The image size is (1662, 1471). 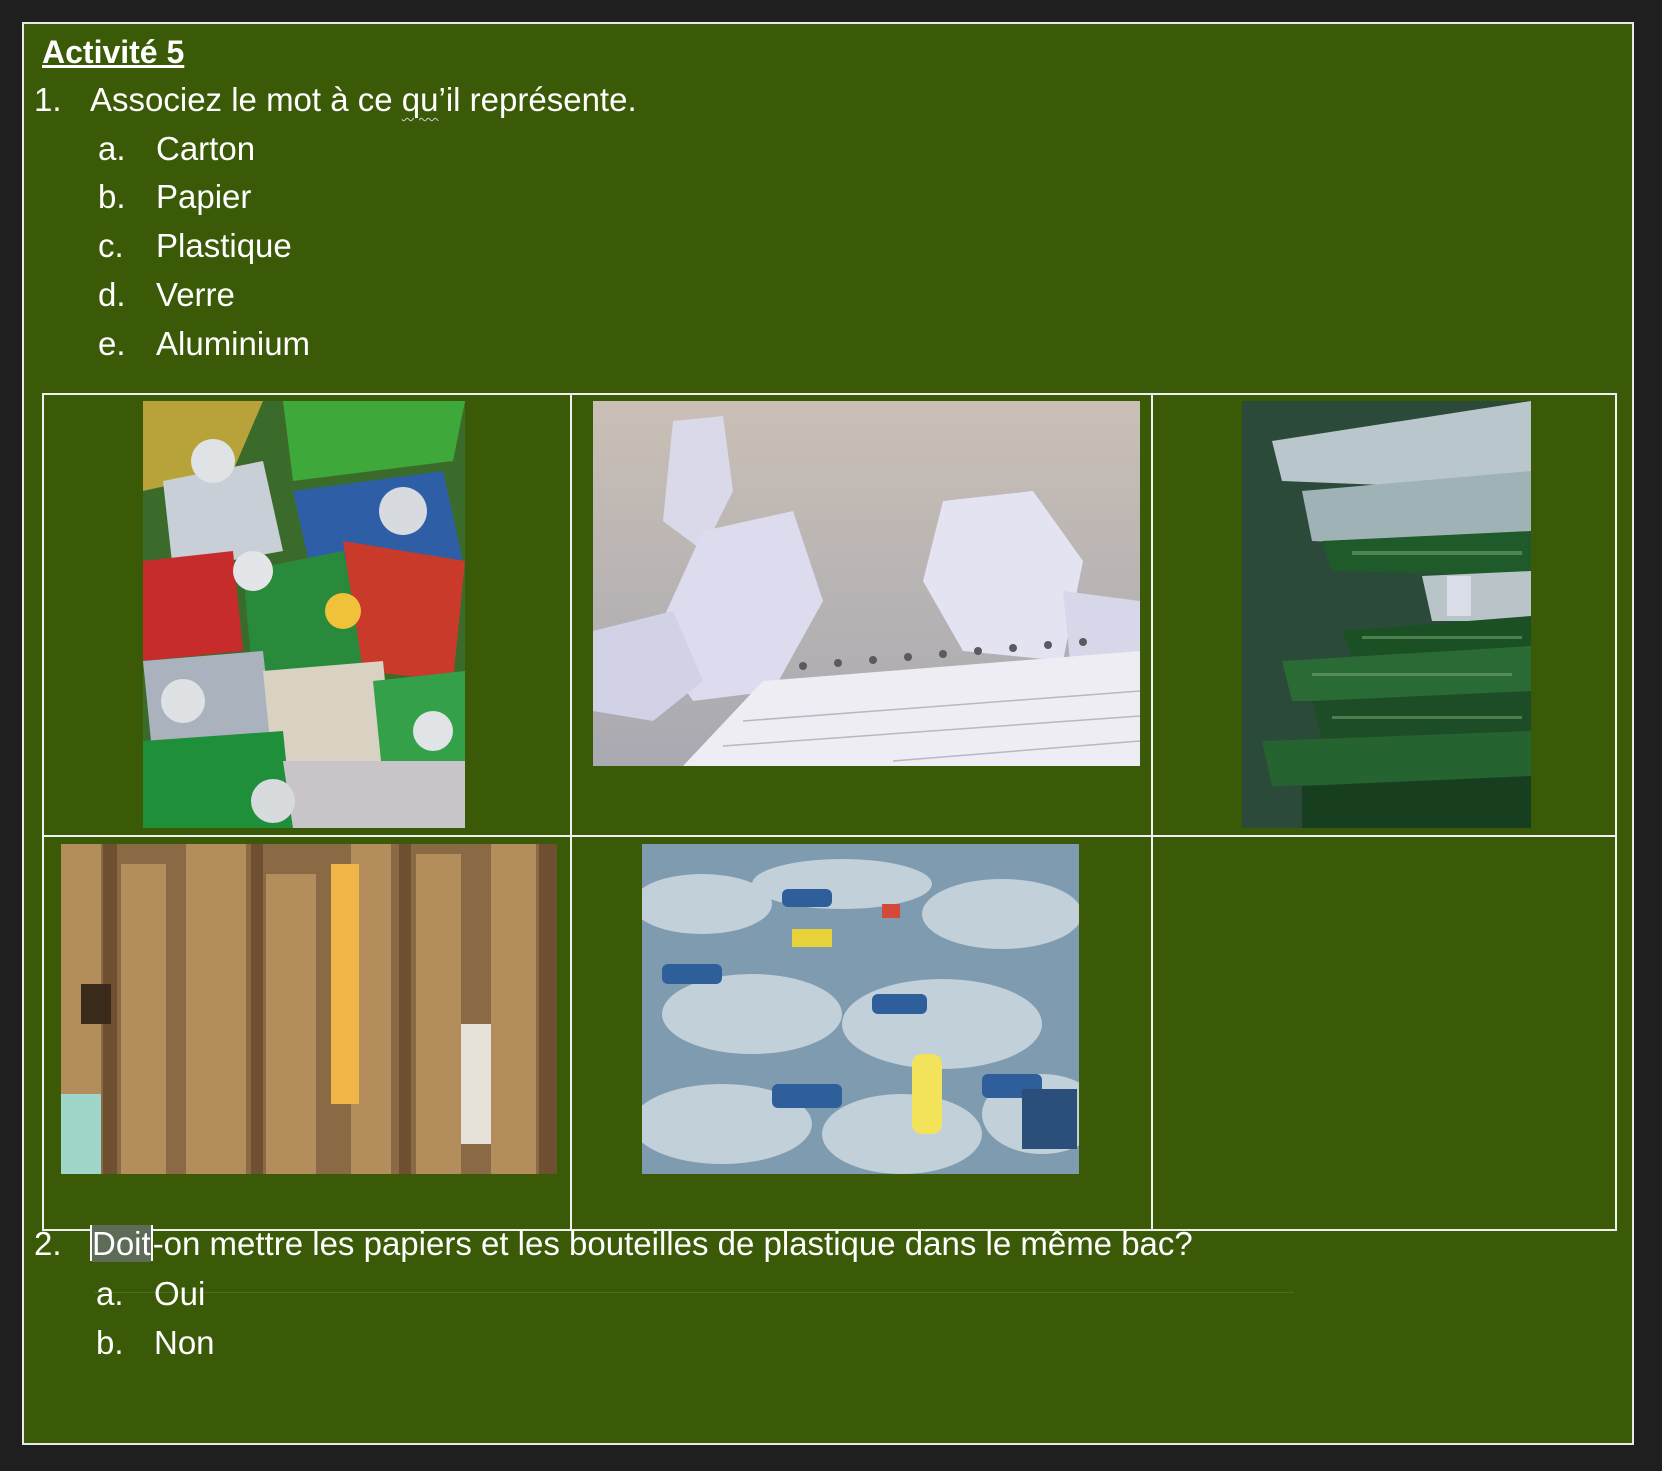 I want to click on option-label: Non, so click(x=184, y=1342).